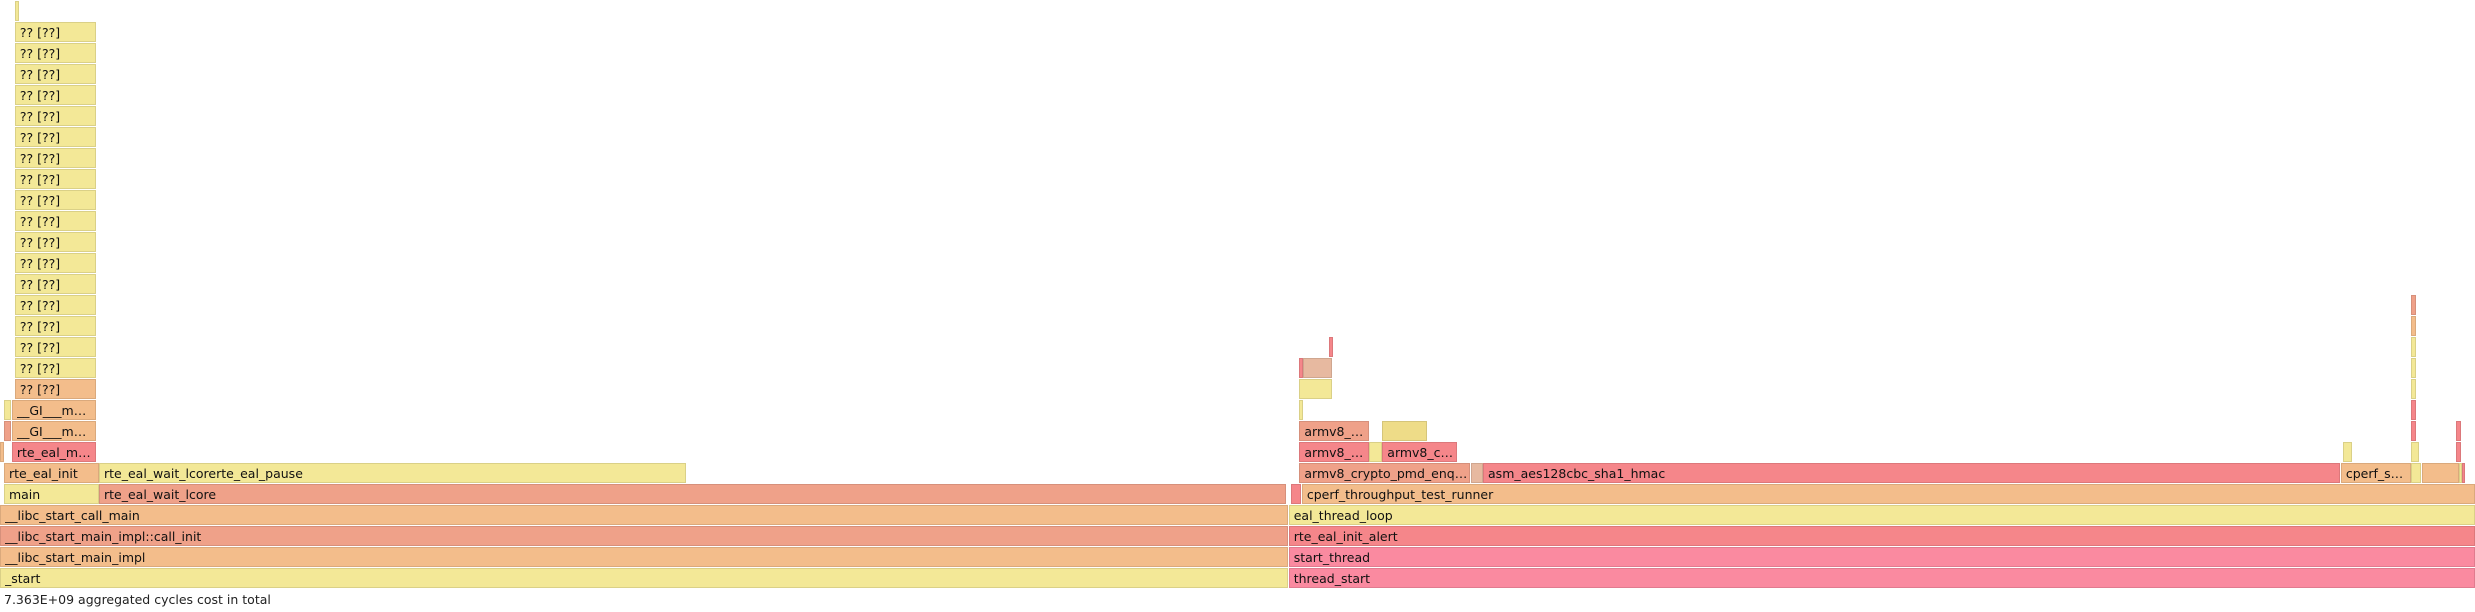 The image size is (2475, 612). I want to click on flame-frame: cperf_throughput_test_runner, so click(1888, 494).